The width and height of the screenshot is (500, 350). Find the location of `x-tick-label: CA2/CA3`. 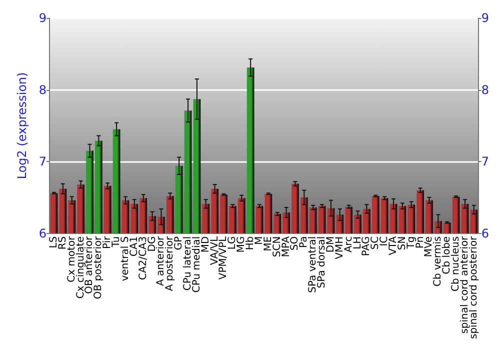

x-tick-label: CA2/CA3 is located at coordinates (143, 258).